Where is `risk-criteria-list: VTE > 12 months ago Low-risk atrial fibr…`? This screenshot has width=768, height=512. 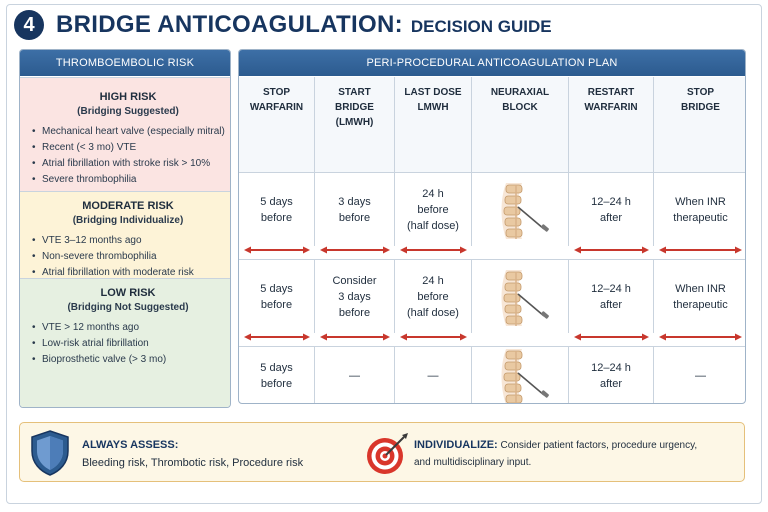 risk-criteria-list: VTE > 12 months ago Low-risk atrial fibr… is located at coordinates (128, 344).